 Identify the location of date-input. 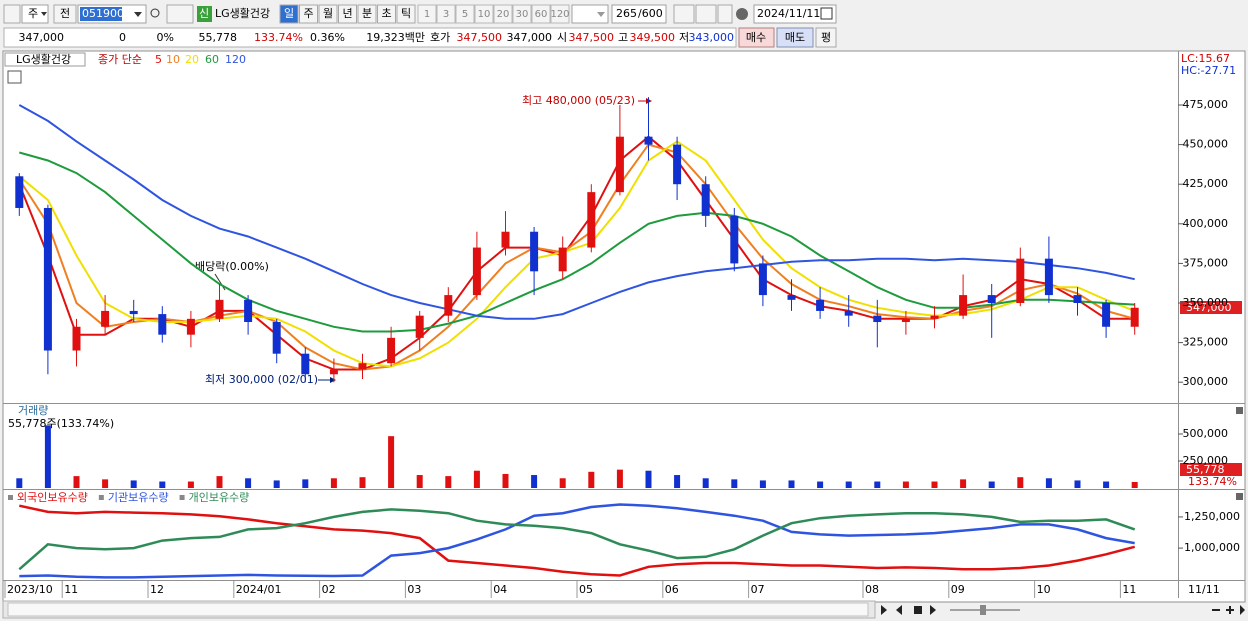
(795, 14).